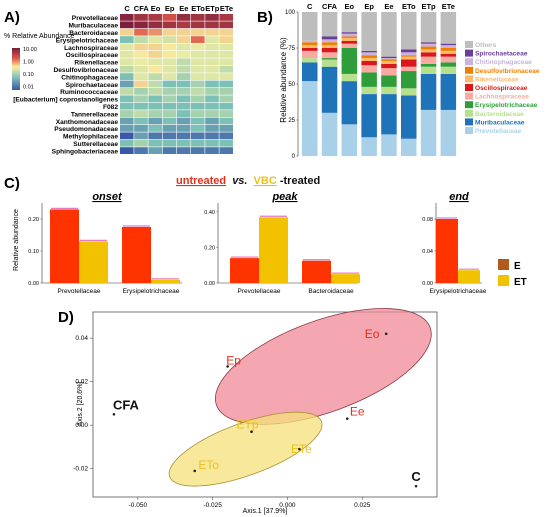  I want to click on panel-d-xtick: -0.050, so click(138, 505).